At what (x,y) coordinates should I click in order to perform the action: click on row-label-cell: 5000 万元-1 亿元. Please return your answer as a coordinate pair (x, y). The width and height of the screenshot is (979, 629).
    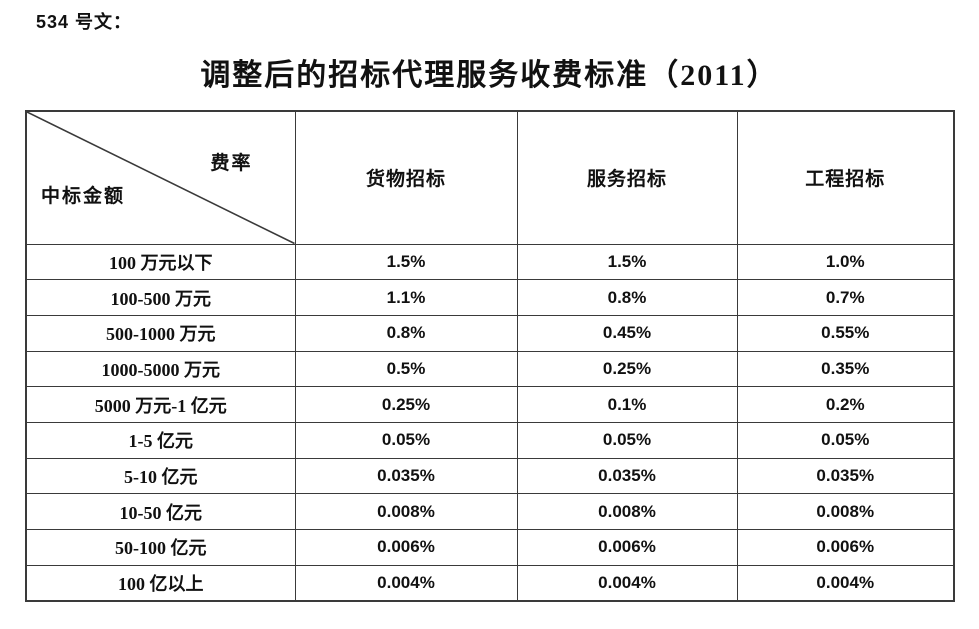
    Looking at the image, I should click on (160, 404).